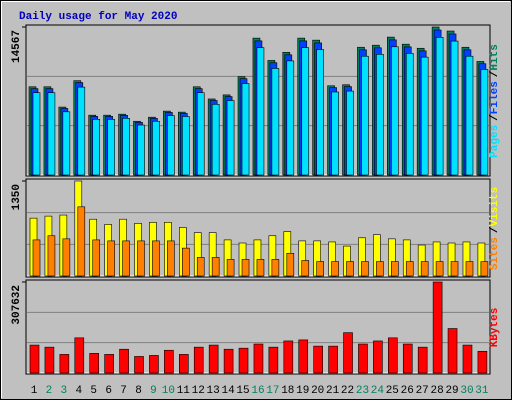  What do you see at coordinates (213, 391) in the screenshot?
I see `x-tick-label: 13` at bounding box center [213, 391].